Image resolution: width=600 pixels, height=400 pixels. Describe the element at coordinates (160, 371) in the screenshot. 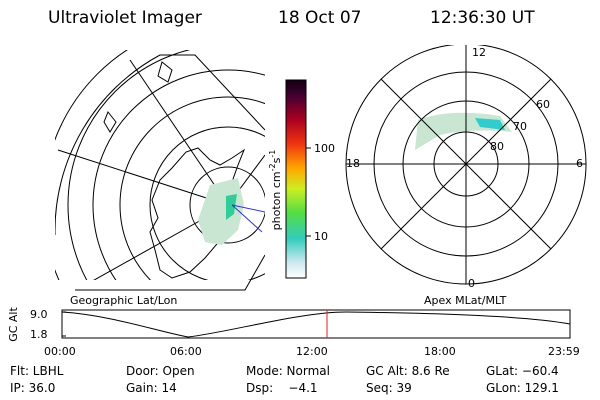

I see `door-info: Door: Open` at that location.